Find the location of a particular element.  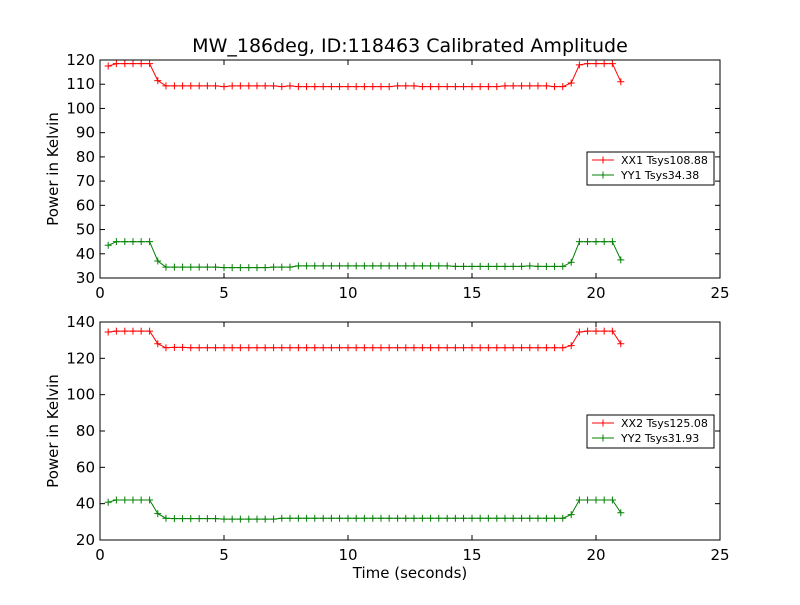

y-tick-label: 20 is located at coordinates (85, 540).